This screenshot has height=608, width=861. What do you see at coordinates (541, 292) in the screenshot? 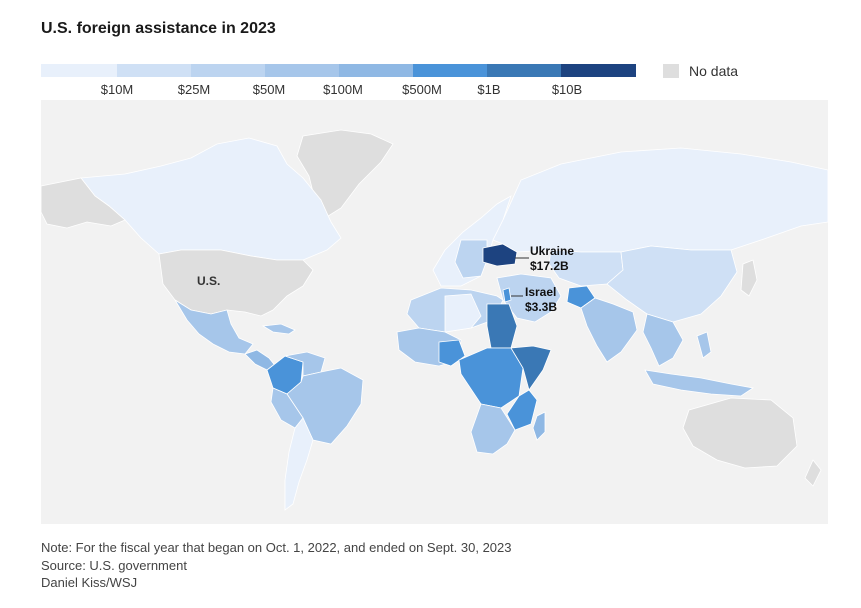
I see `israel-name-label: Israel` at bounding box center [541, 292].